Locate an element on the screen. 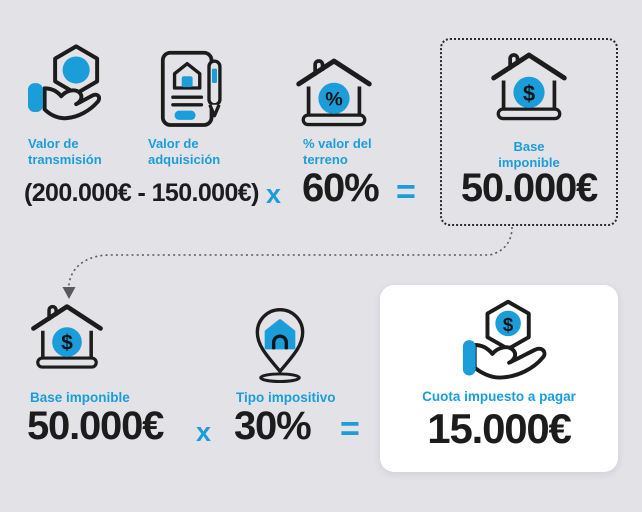  operand-label-valor-transmision: Valor de transmisión is located at coordinates (65, 151).